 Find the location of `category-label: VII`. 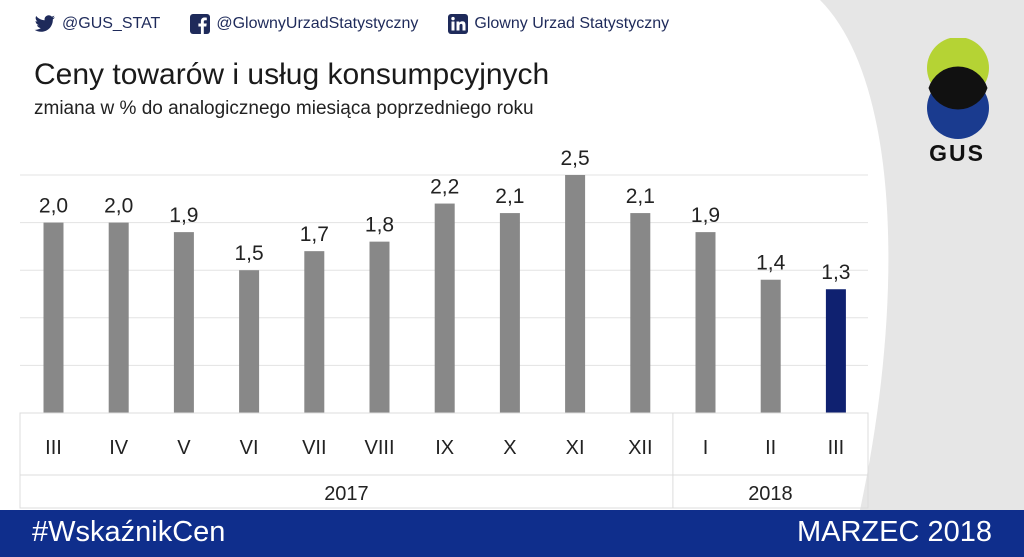

category-label: VII is located at coordinates (314, 448).